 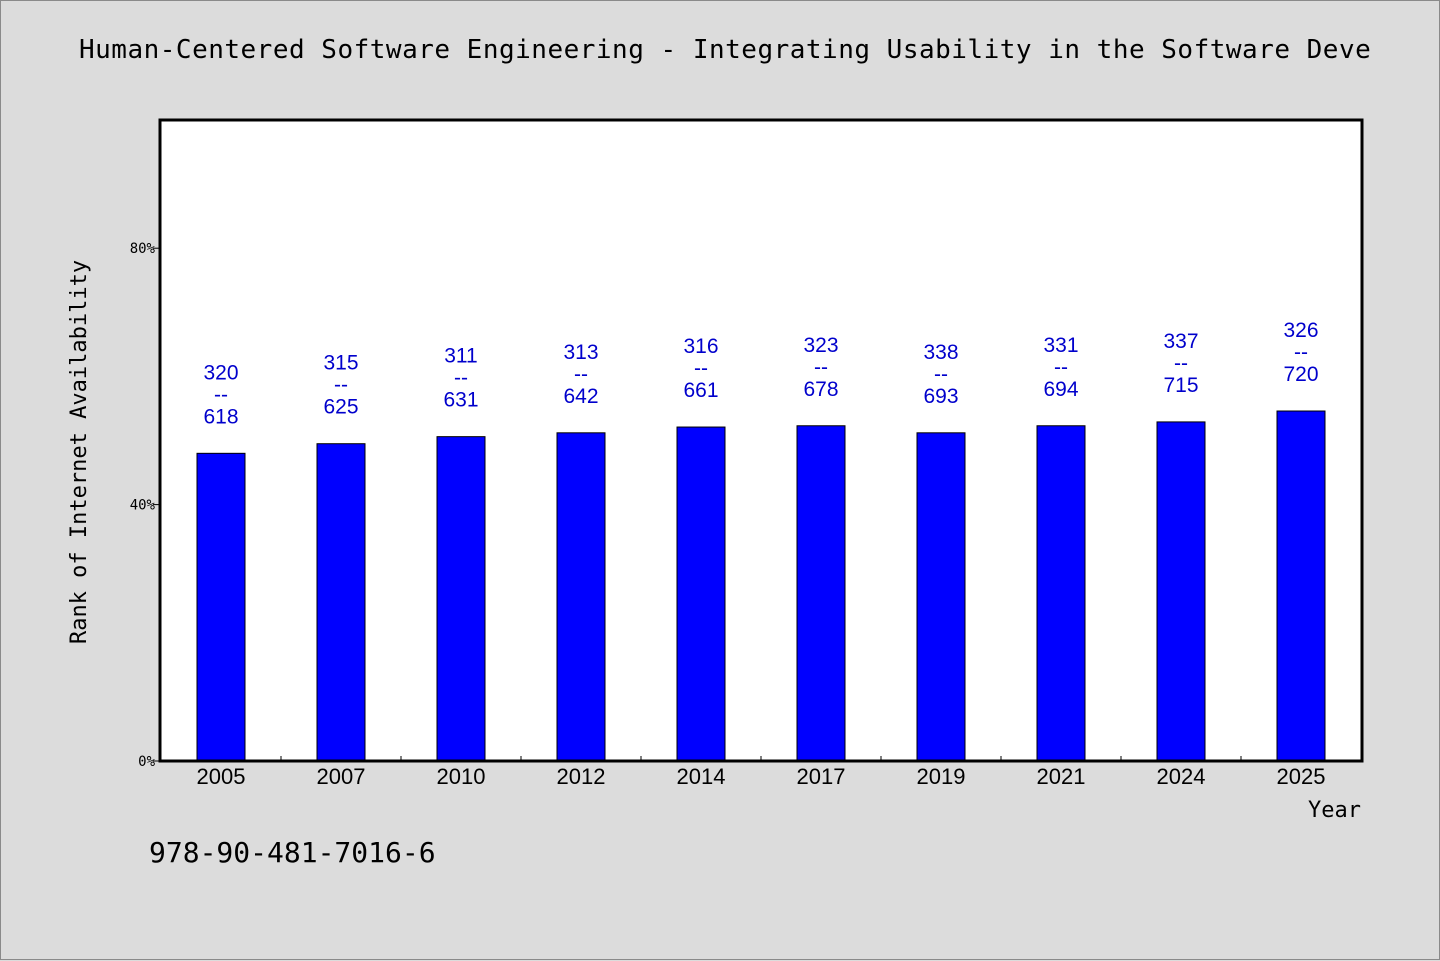 I want to click on data-label: 316, so click(x=700, y=346).